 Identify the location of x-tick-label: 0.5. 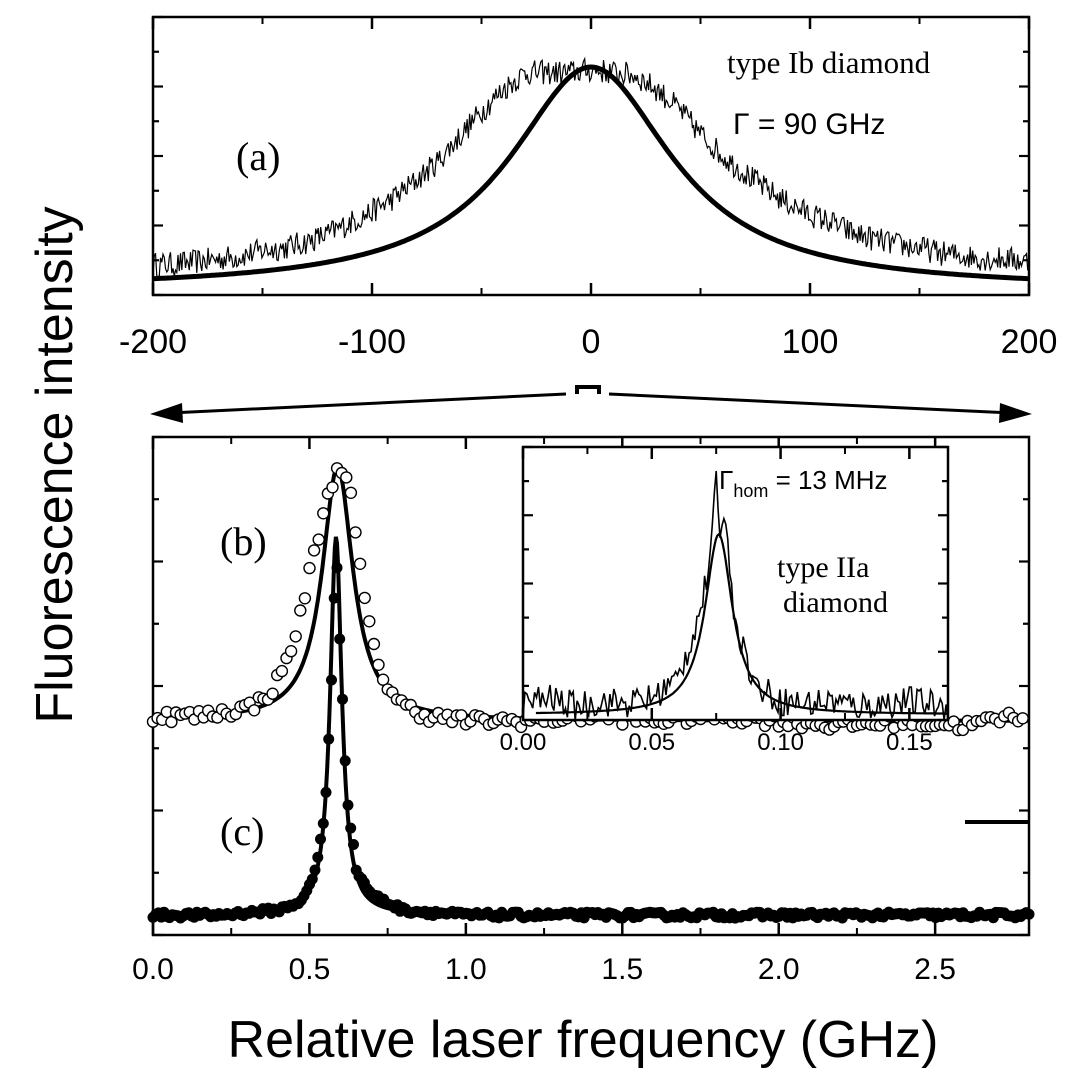
(310, 969).